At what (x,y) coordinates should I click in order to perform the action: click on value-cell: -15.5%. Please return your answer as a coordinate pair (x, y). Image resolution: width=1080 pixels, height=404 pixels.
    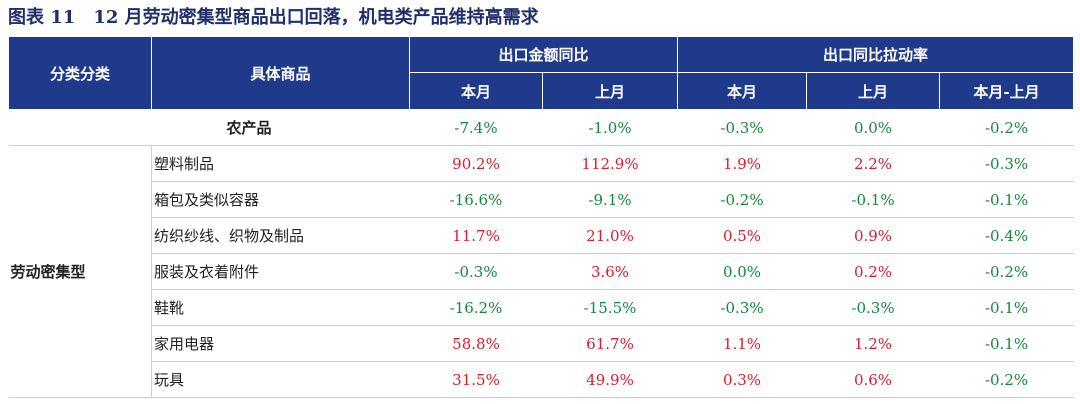
    Looking at the image, I should click on (610, 307).